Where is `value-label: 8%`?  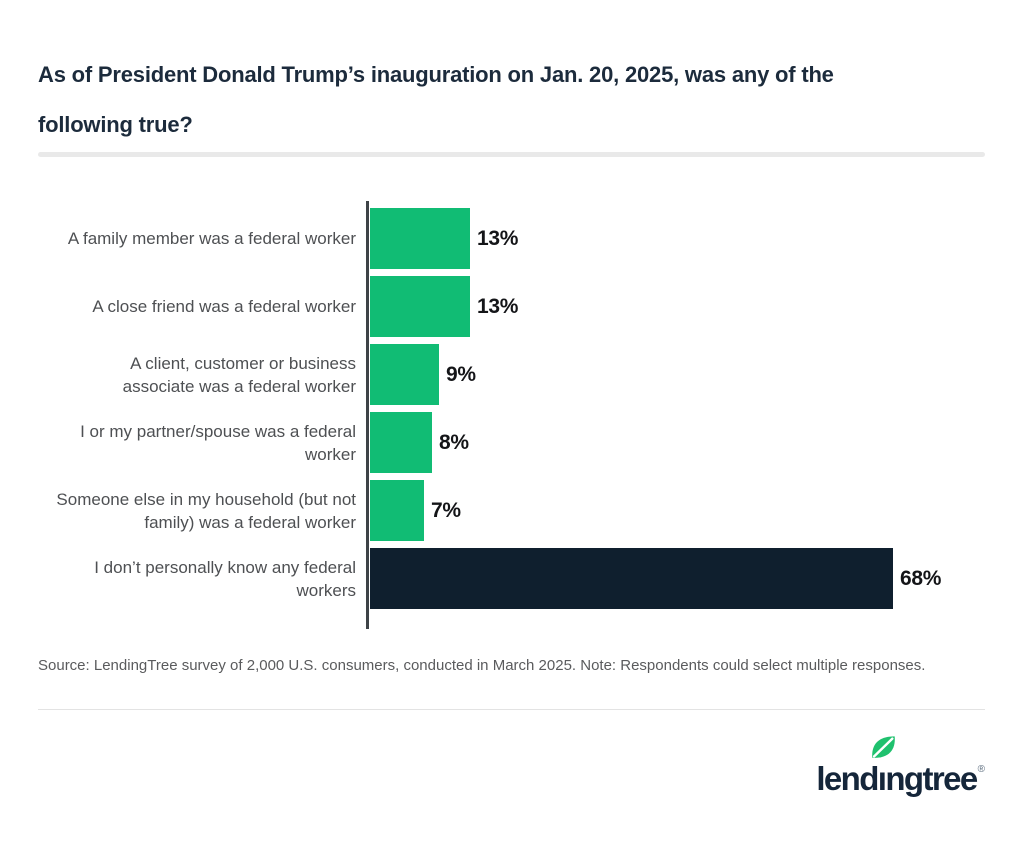
value-label: 8% is located at coordinates (454, 442).